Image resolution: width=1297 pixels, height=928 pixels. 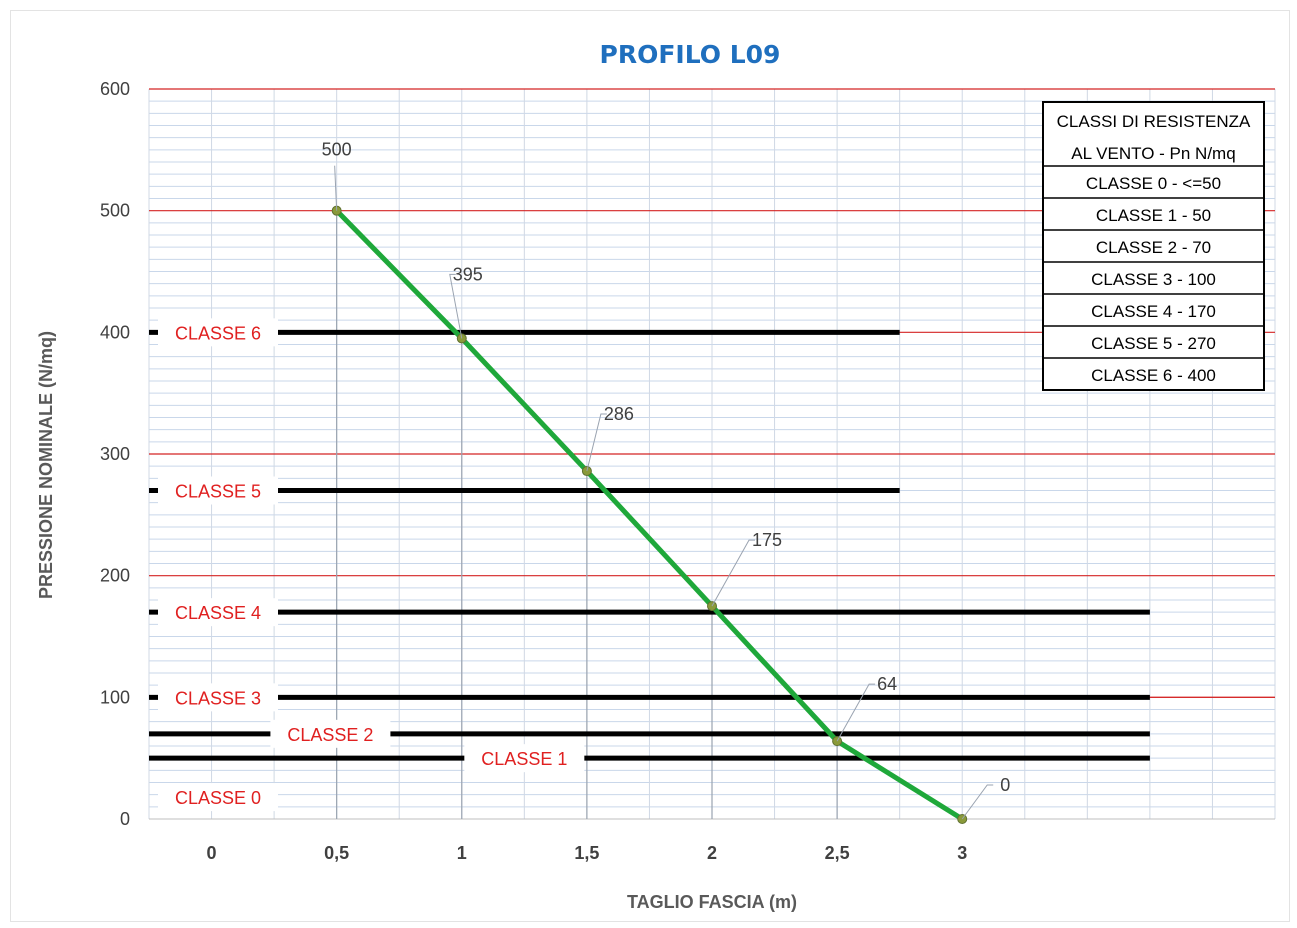 I want to click on legend-box, so click(x=1153, y=246).